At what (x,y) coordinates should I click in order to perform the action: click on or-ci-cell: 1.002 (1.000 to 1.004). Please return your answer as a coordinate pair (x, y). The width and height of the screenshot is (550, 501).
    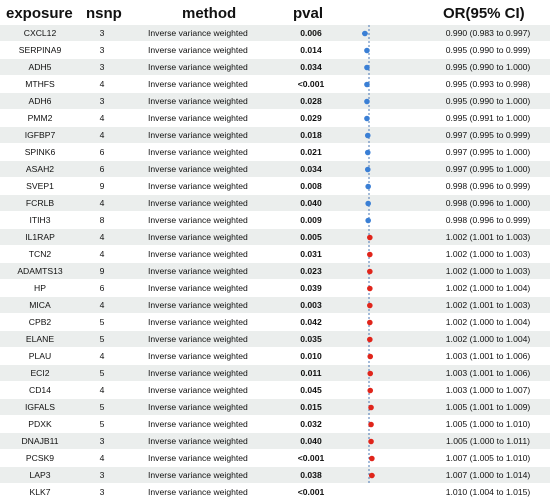
    Looking at the image, I should click on (488, 339).